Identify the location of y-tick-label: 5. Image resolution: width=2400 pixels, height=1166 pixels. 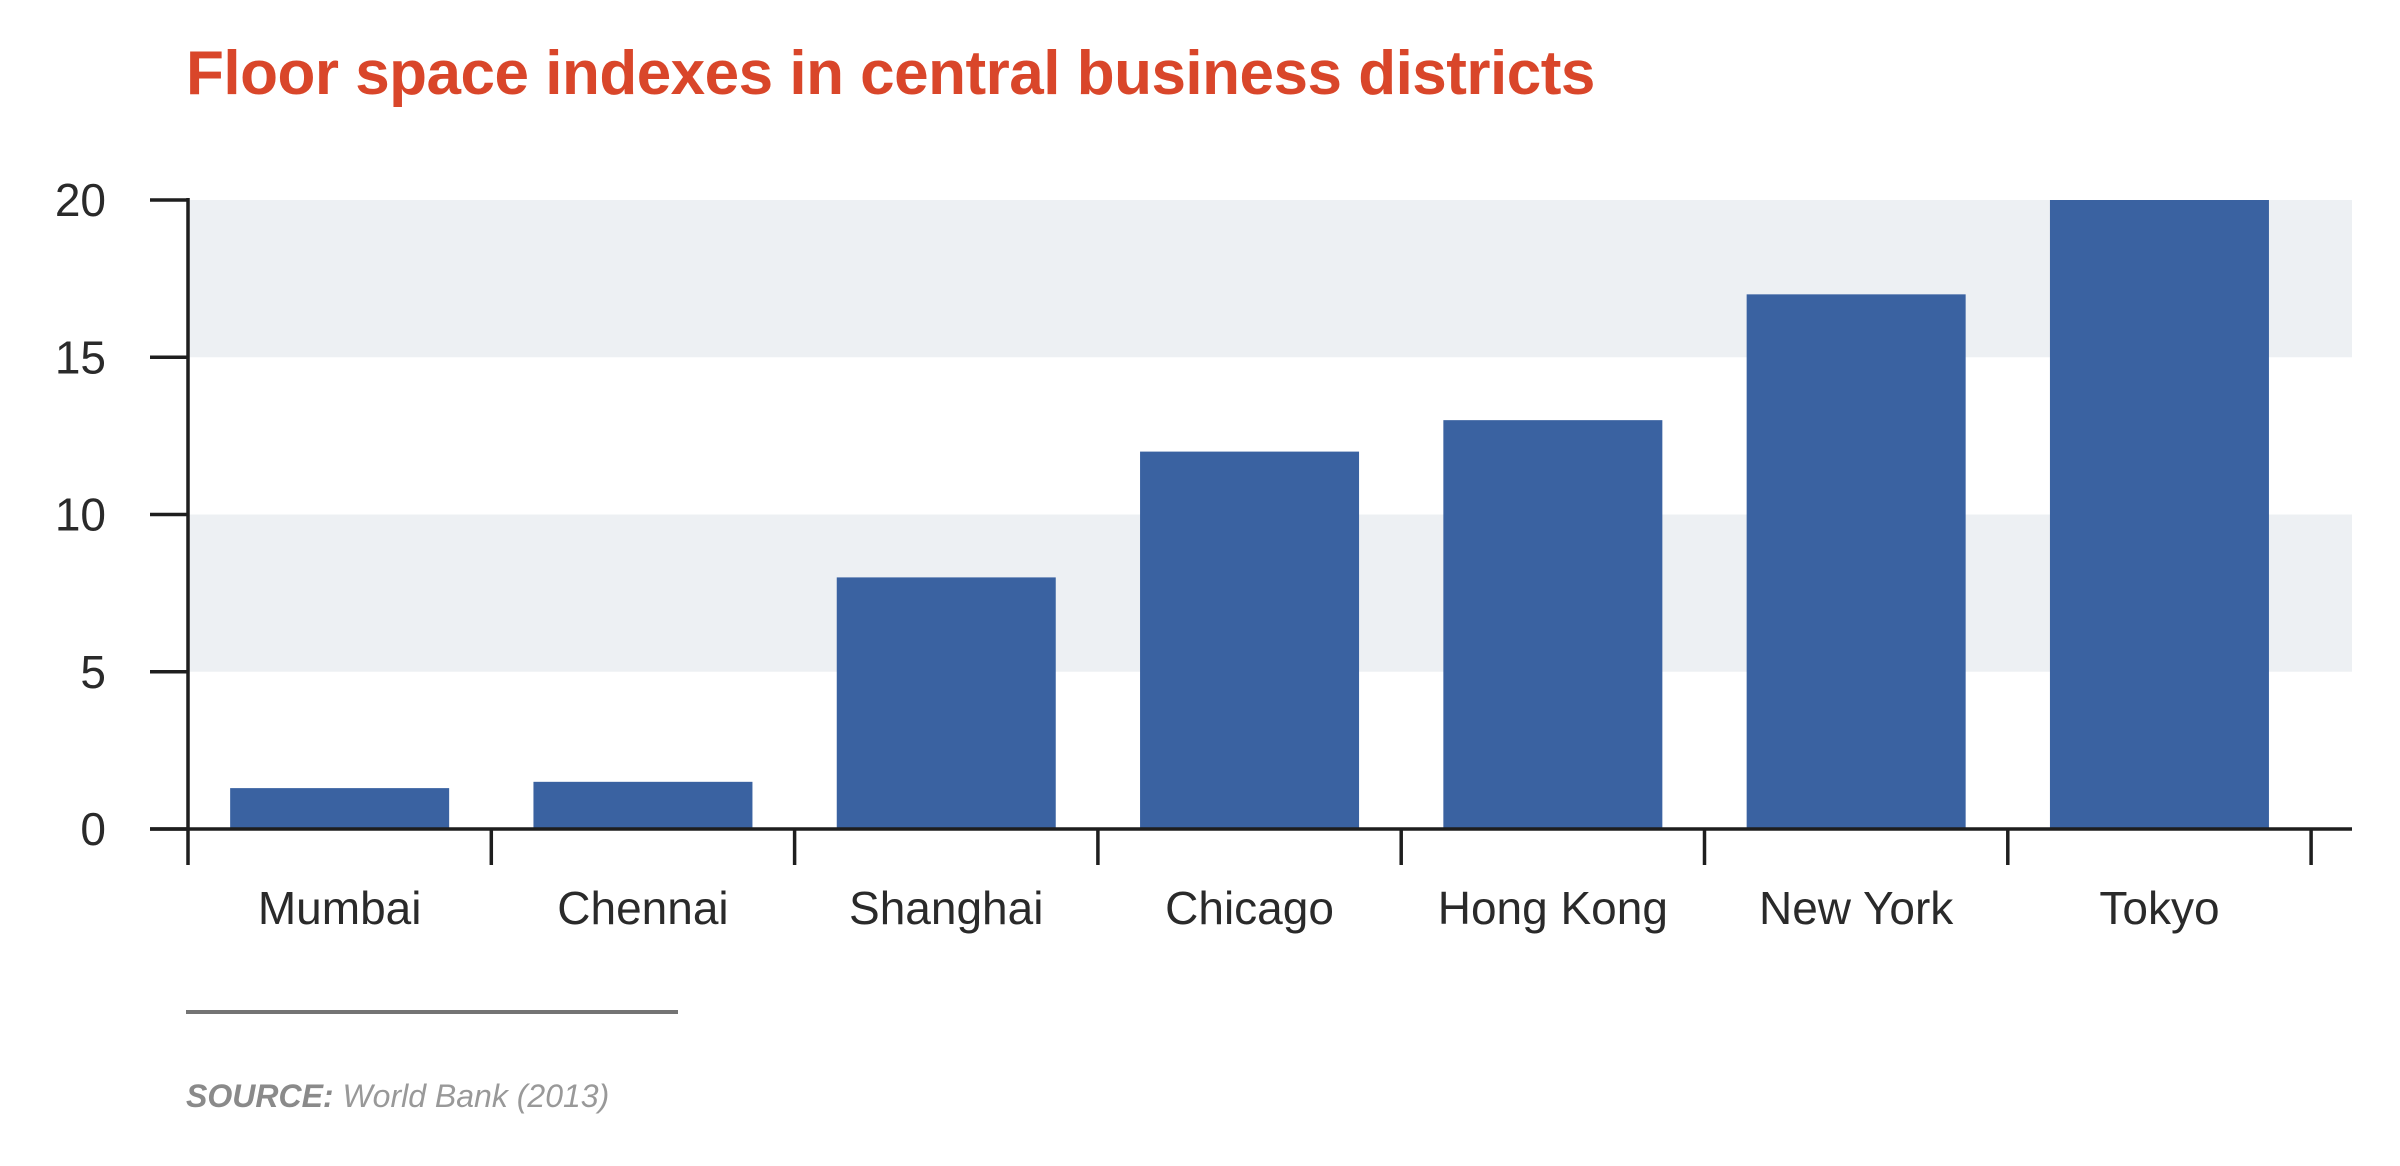
(93, 672).